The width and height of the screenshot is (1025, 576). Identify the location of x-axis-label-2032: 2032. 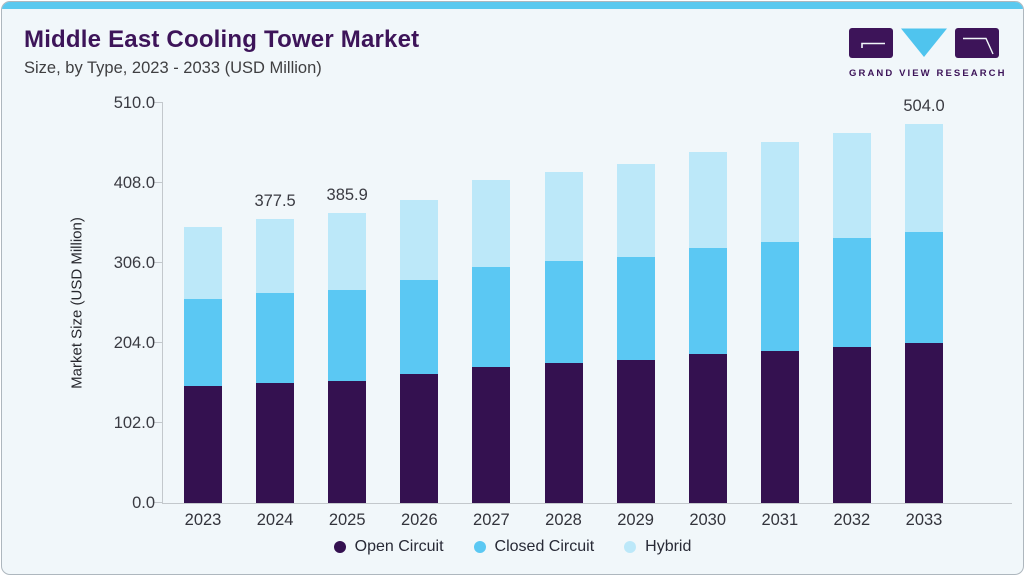
(852, 520).